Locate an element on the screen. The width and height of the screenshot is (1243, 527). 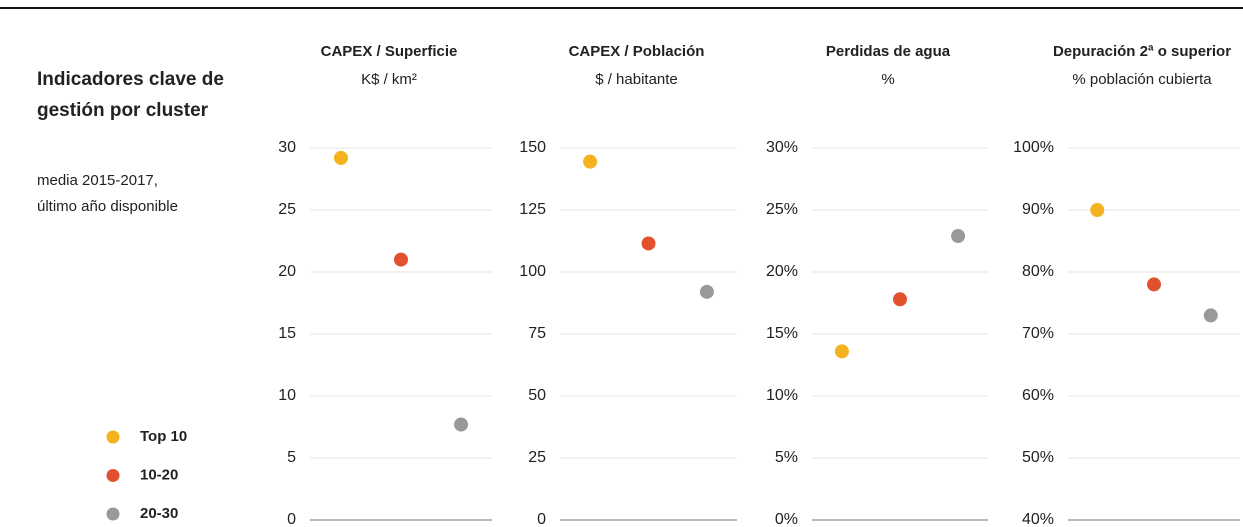
main-subtitle: media 2015-2017, is located at coordinates (97, 180).